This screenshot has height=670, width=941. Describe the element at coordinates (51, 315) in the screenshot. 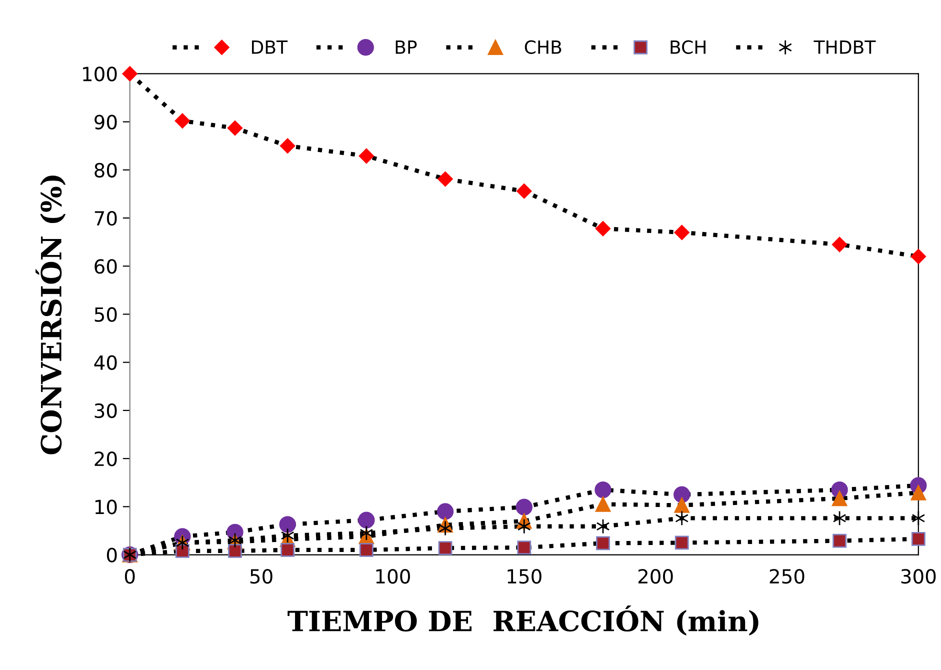

I see `y-axis-title: CONVERSIÓN (%)` at that location.